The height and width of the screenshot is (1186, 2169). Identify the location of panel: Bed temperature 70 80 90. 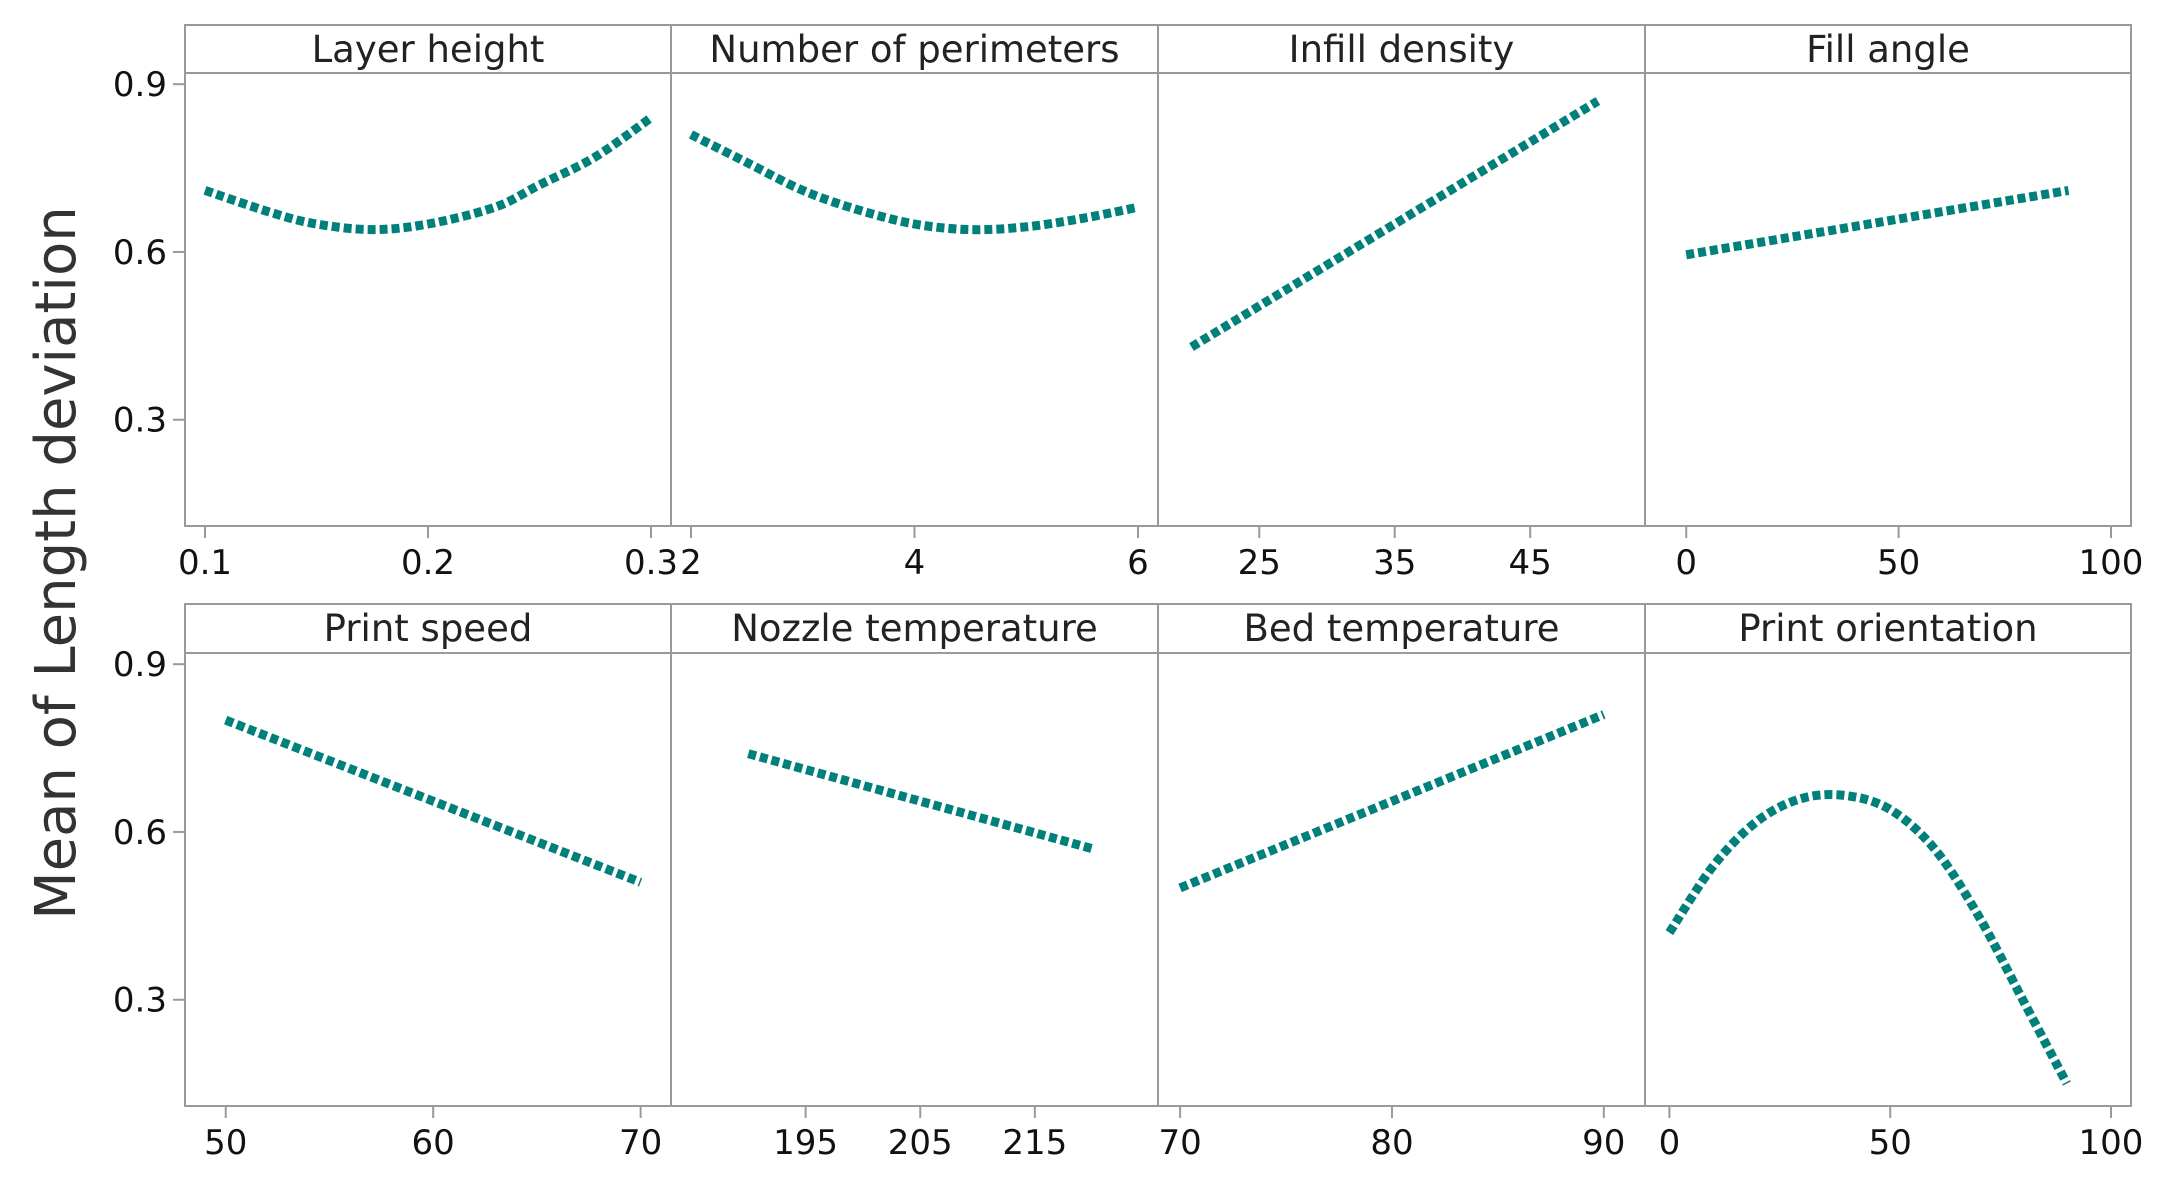
(1401, 883).